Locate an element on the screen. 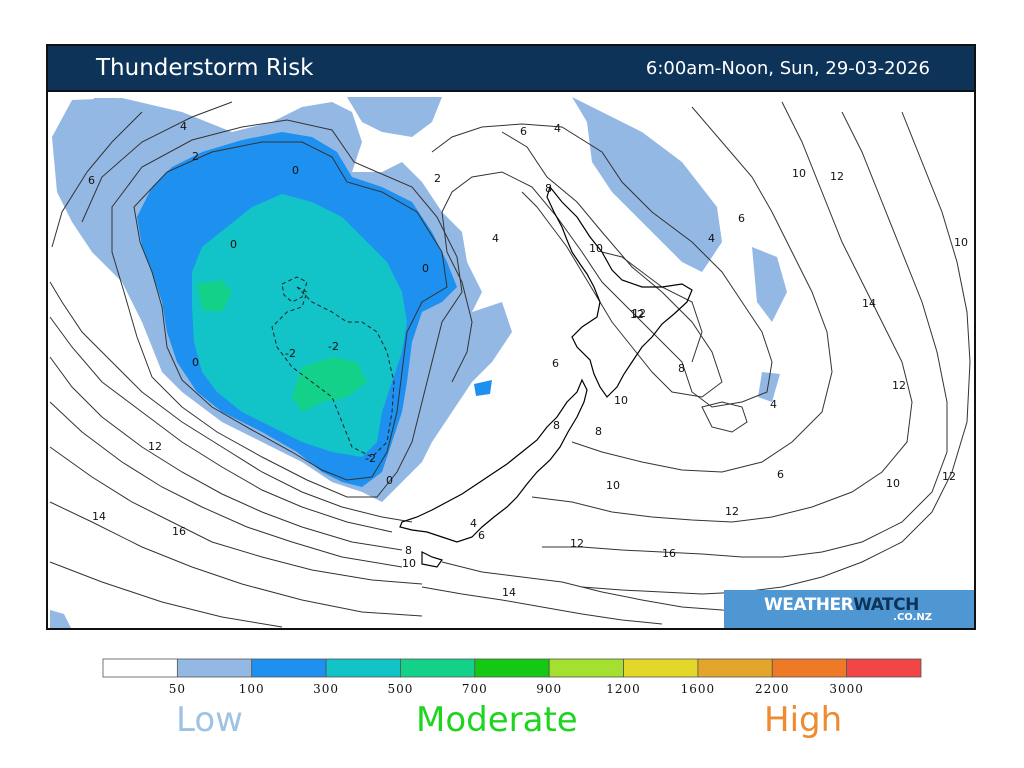 This screenshot has height=768, width=1024. category-high: High is located at coordinates (803, 720).